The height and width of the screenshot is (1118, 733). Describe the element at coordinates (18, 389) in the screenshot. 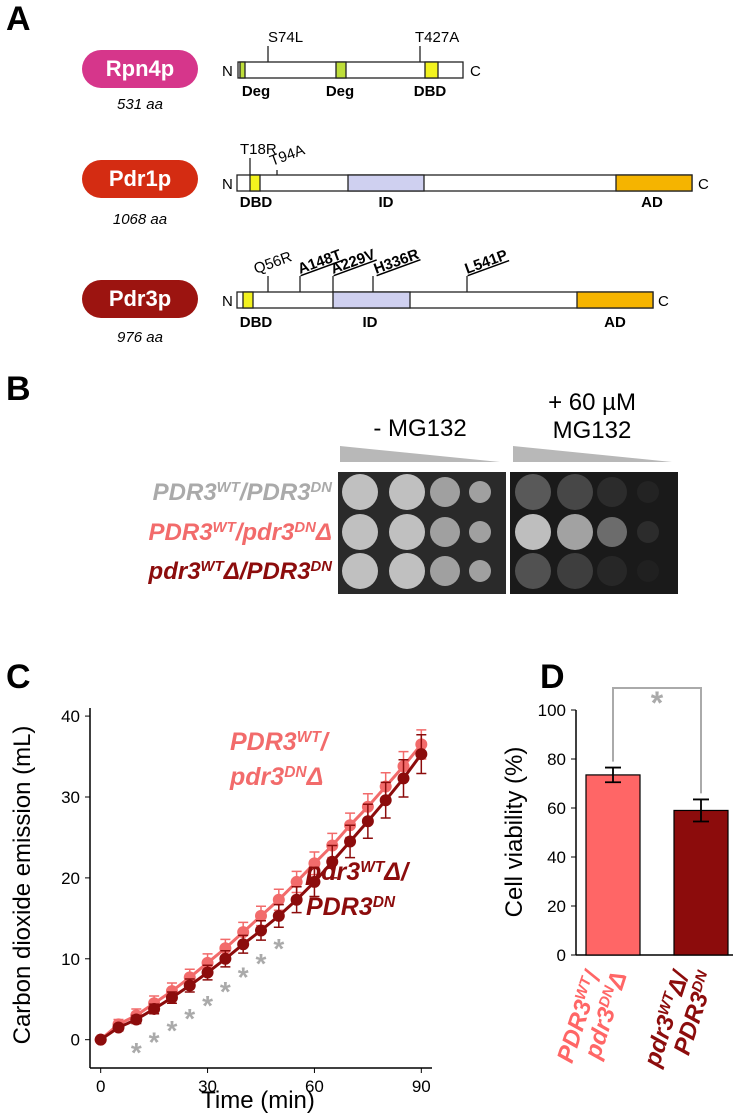

I see `panel-label: B` at that location.